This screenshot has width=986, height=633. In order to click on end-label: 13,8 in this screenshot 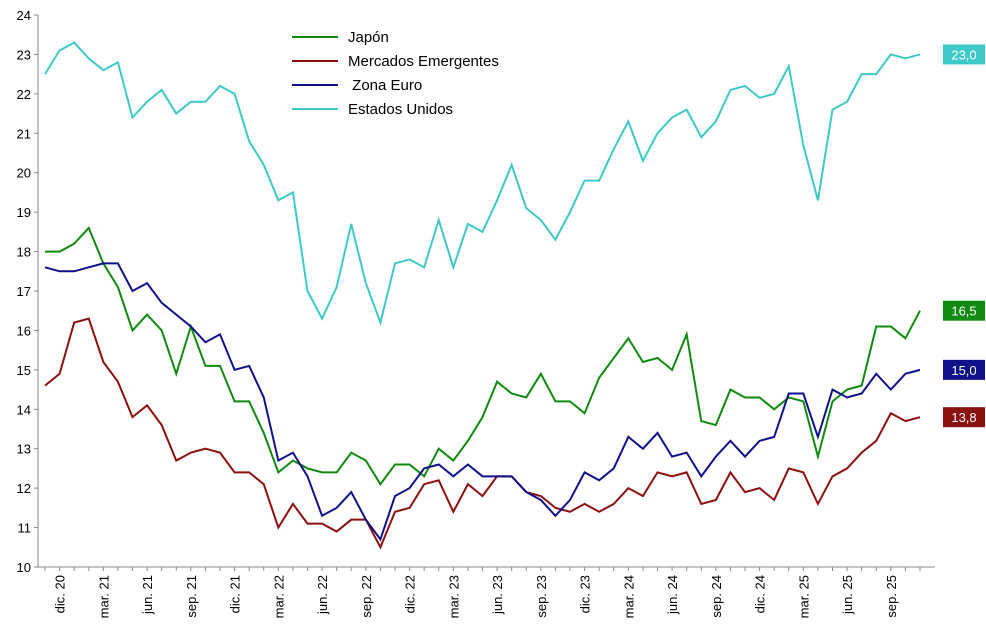, I will do `click(963, 417)`.